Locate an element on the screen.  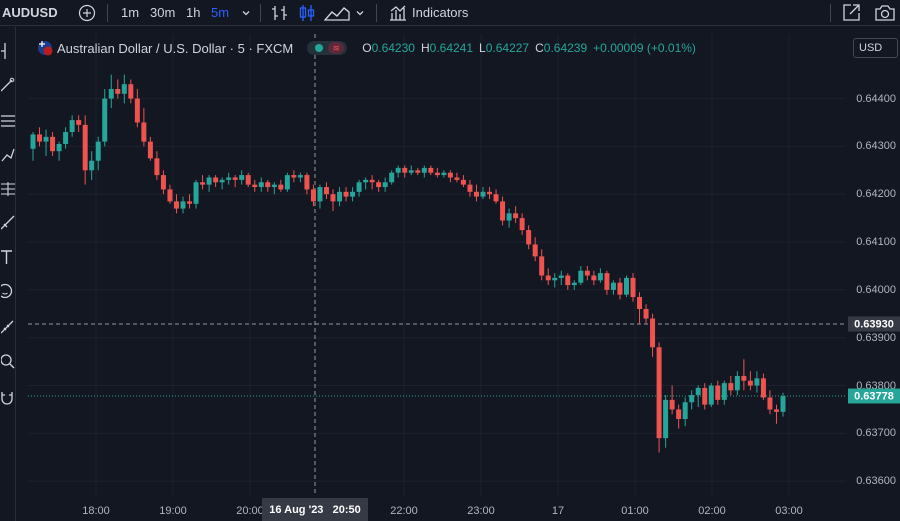
camera-icon is located at coordinates (885, 12).